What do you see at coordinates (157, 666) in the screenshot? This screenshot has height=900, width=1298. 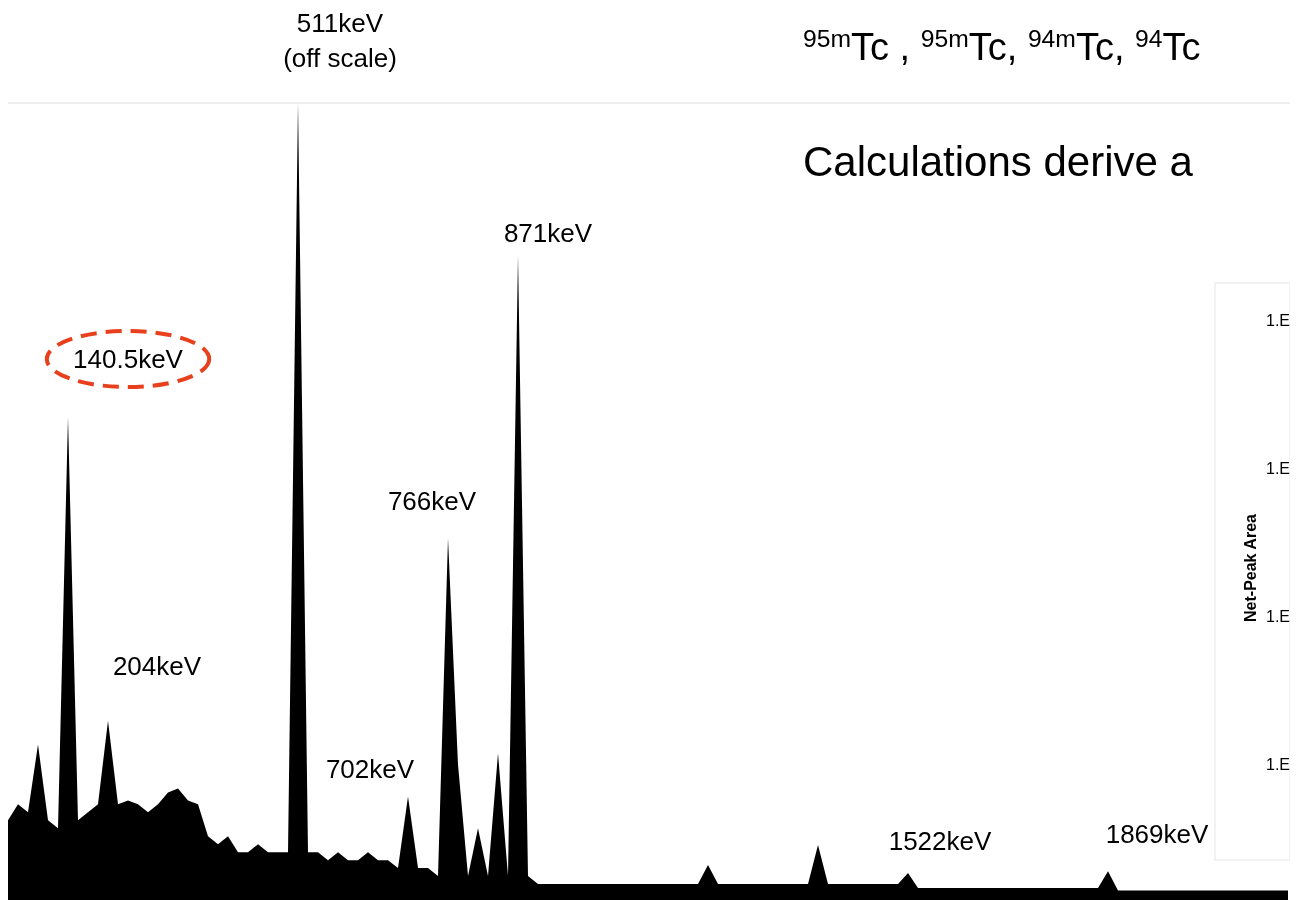 I see `annotation: 204keV` at bounding box center [157, 666].